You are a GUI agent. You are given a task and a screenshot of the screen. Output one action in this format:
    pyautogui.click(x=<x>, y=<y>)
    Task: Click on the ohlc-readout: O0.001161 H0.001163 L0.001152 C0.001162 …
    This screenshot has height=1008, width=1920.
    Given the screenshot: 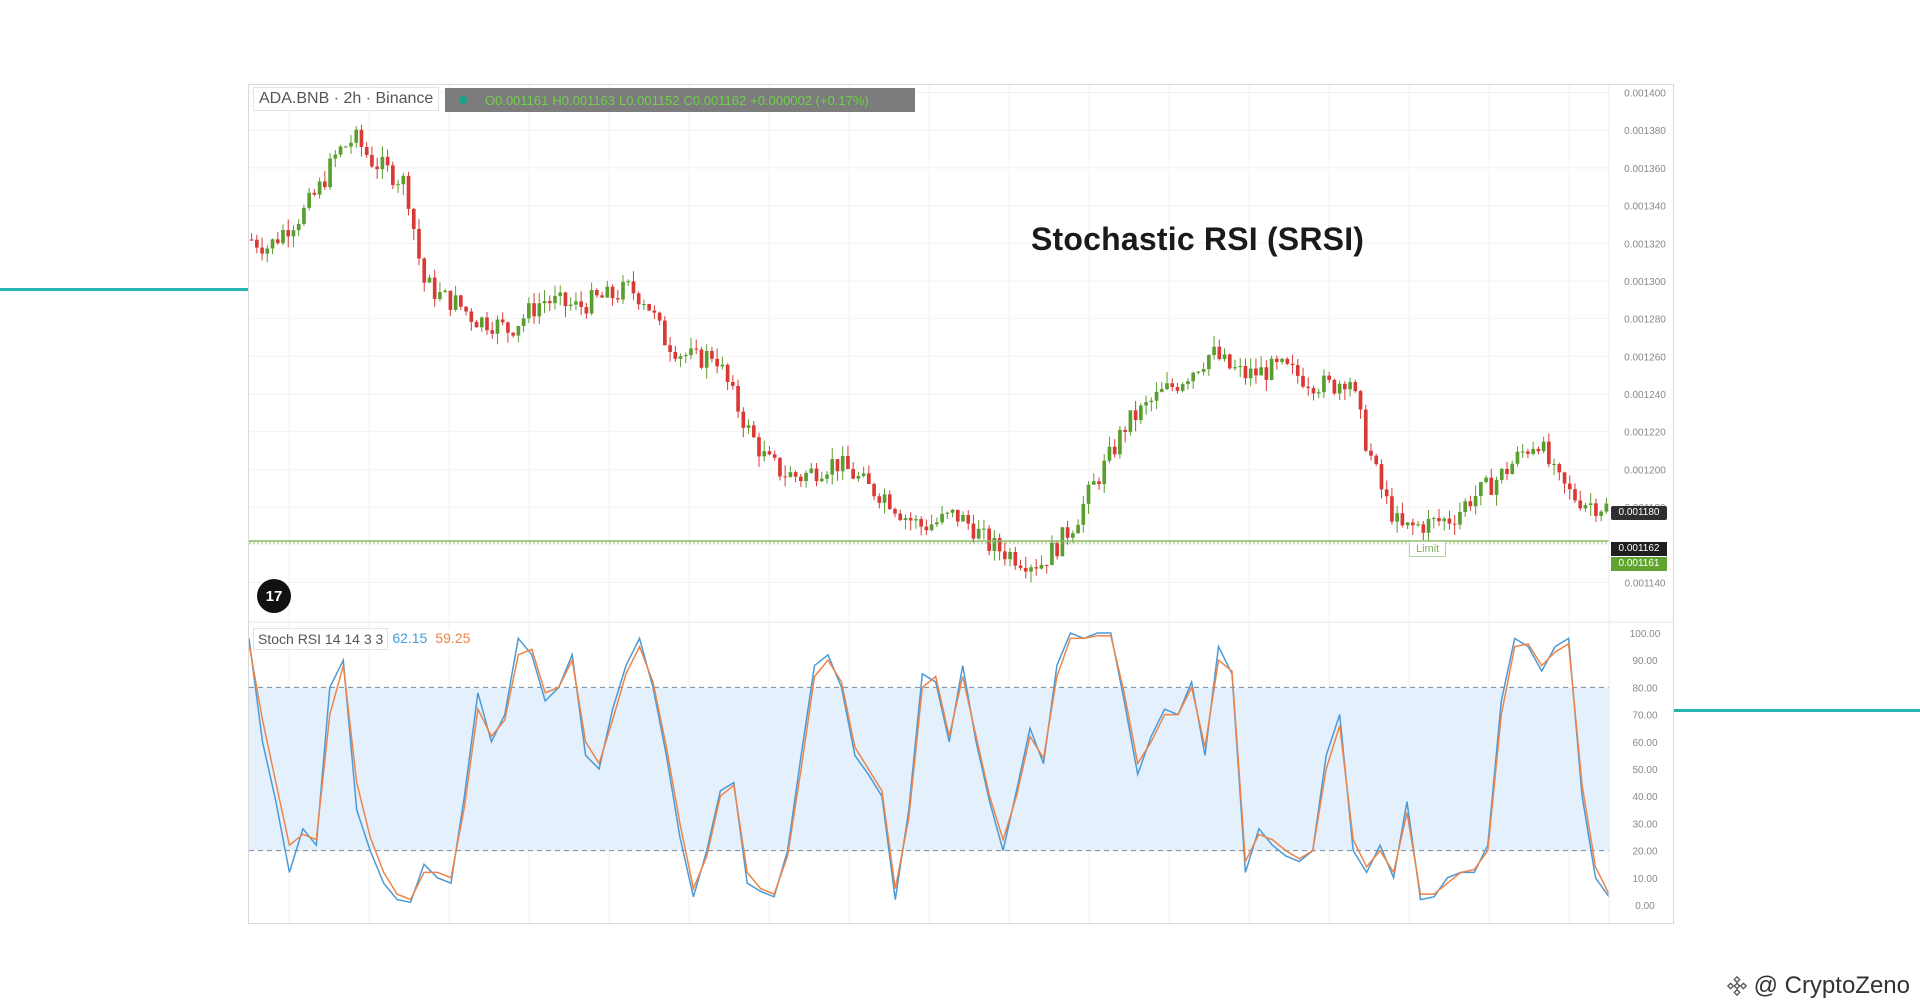 What is the action you would take?
    pyautogui.click(x=680, y=100)
    